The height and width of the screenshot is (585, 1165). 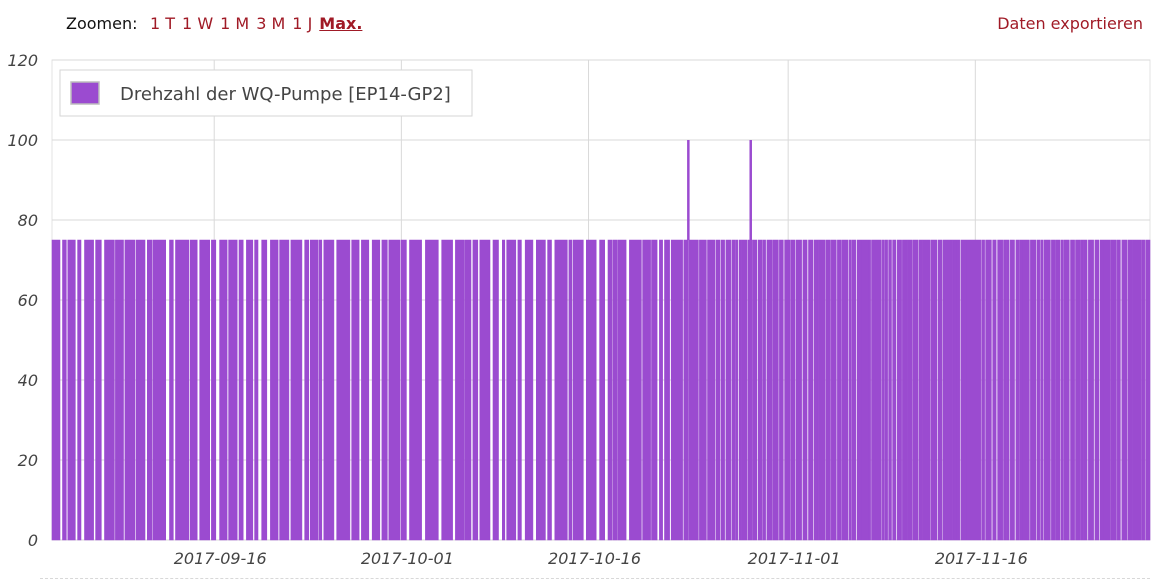 What do you see at coordinates (794, 558) in the screenshot?
I see `x-tick-label: 2017-11-01` at bounding box center [794, 558].